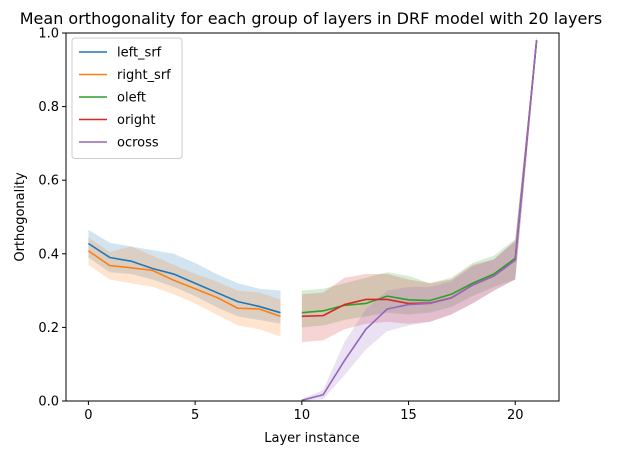 This screenshot has width=624, height=455. Describe the element at coordinates (48, 402) in the screenshot. I see `y-tick-label-0: 0.0` at that location.